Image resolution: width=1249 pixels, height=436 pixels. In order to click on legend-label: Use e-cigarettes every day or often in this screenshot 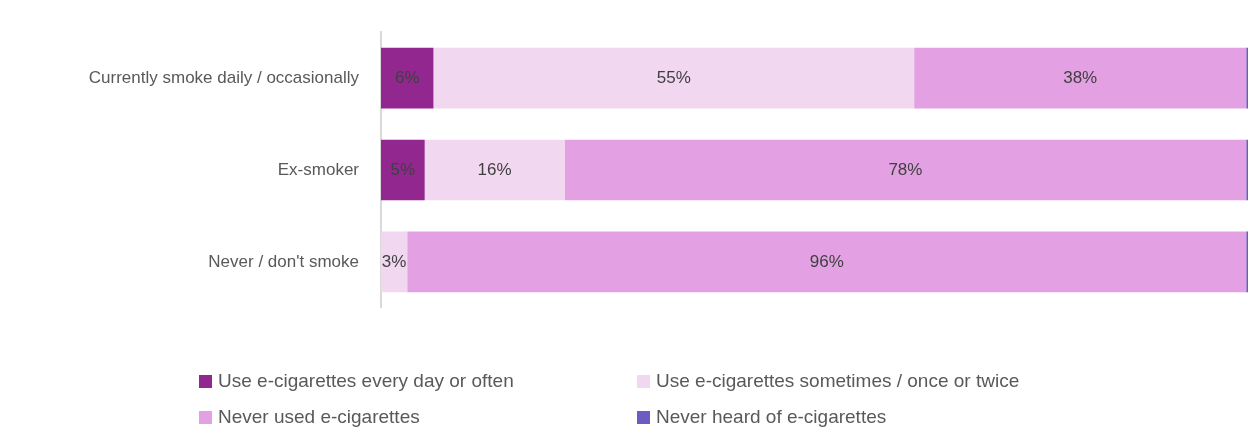, I will do `click(366, 381)`.